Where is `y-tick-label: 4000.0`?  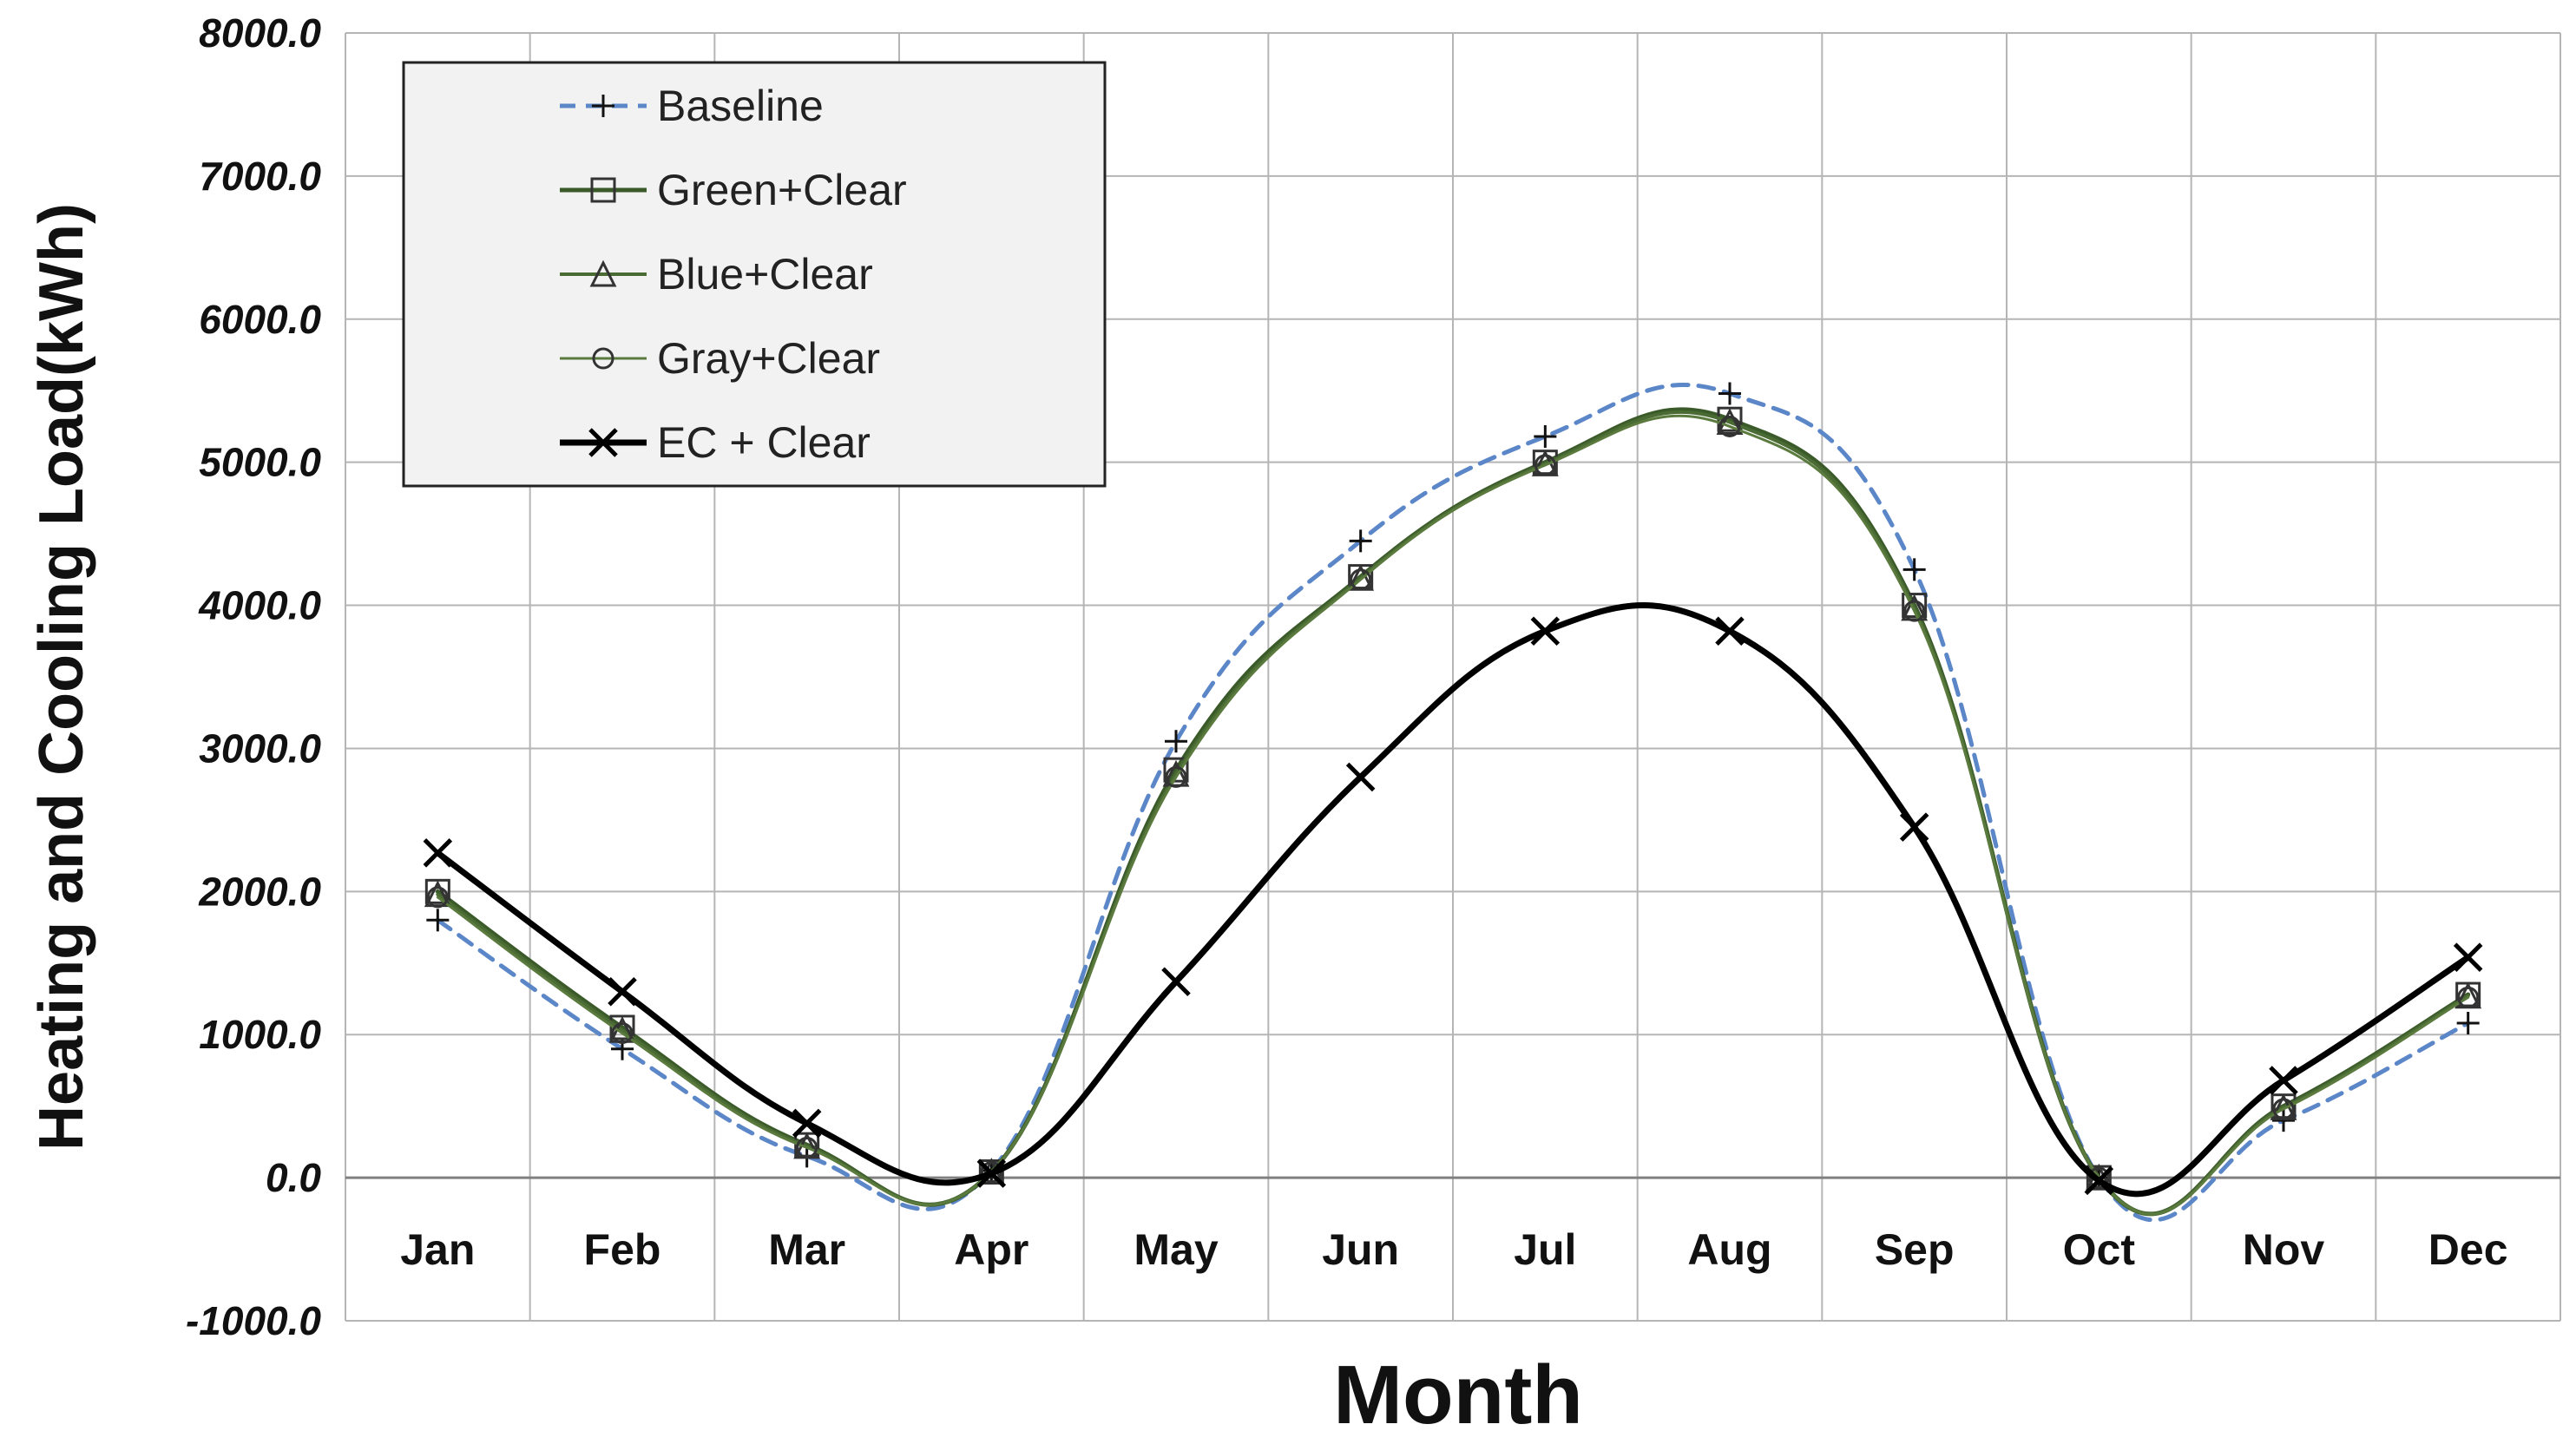 y-tick-label: 4000.0 is located at coordinates (259, 606).